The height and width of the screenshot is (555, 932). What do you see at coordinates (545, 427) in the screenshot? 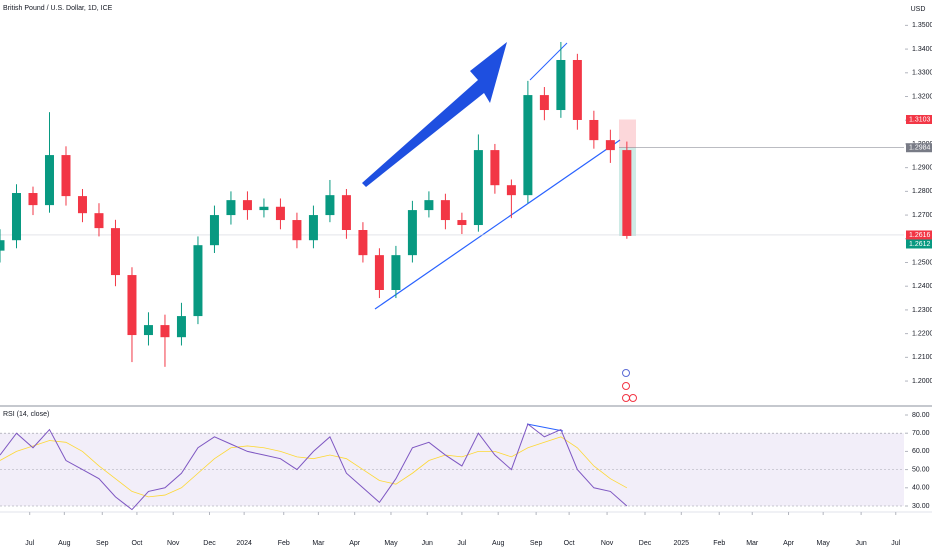
I see `rsi-divergence-line` at bounding box center [545, 427].